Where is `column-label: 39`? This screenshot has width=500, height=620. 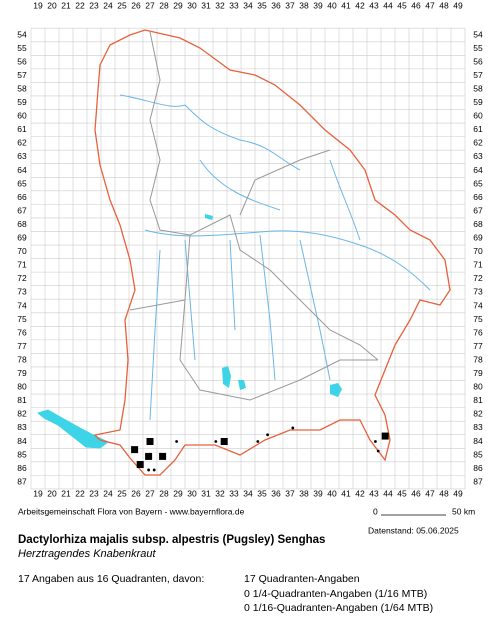
column-label: 39 is located at coordinates (318, 493).